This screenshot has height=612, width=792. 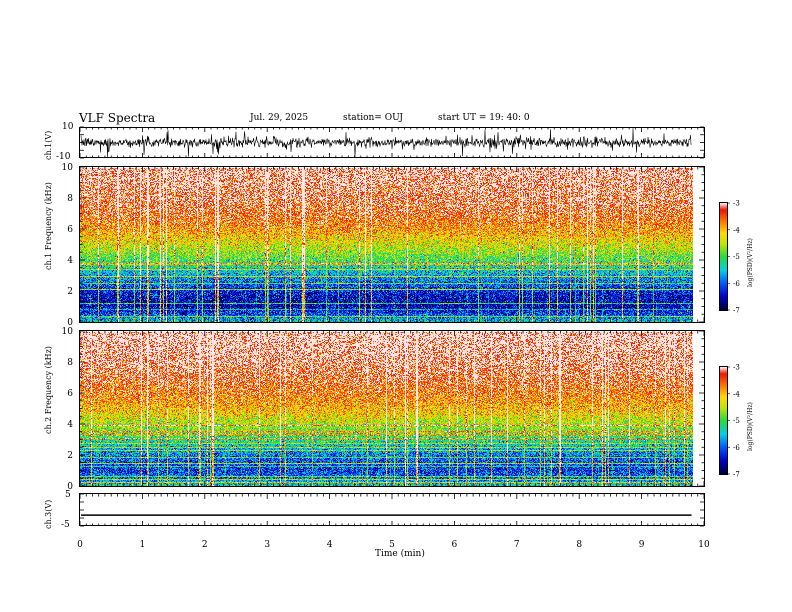 I want to click on x-tick-label-9: 9, so click(x=642, y=545).